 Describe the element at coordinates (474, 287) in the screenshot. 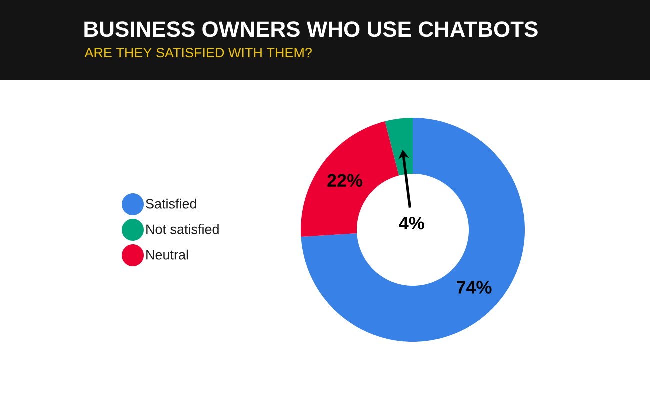

I see `data-label: 74%` at that location.